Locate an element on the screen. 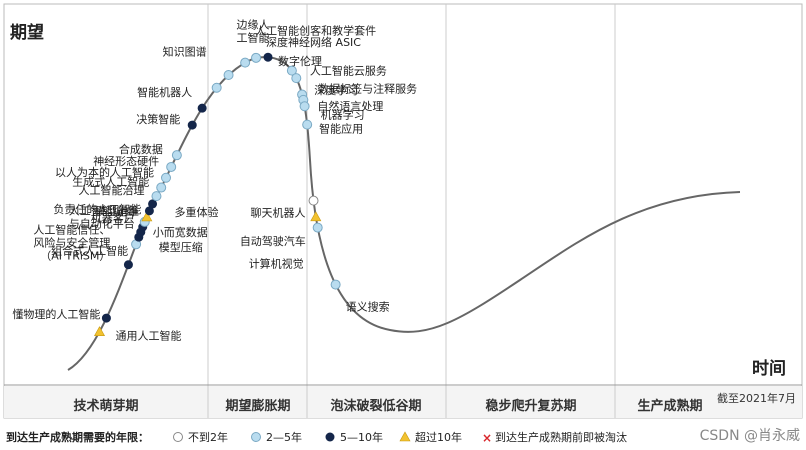  phase-label: 泡沫破裂低谷期 is located at coordinates (375, 406).